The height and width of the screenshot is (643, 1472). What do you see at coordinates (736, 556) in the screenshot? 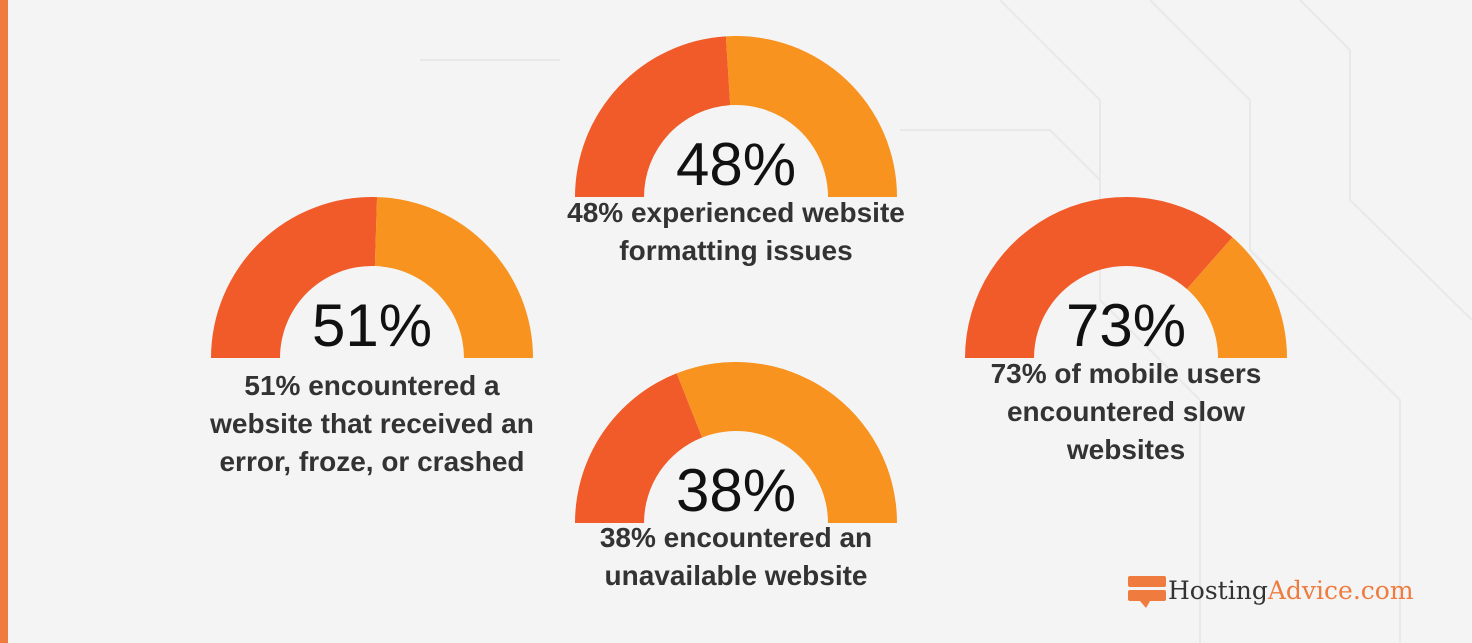
I see `gauge-caption: 38% encountered an unavailable website` at bounding box center [736, 556].